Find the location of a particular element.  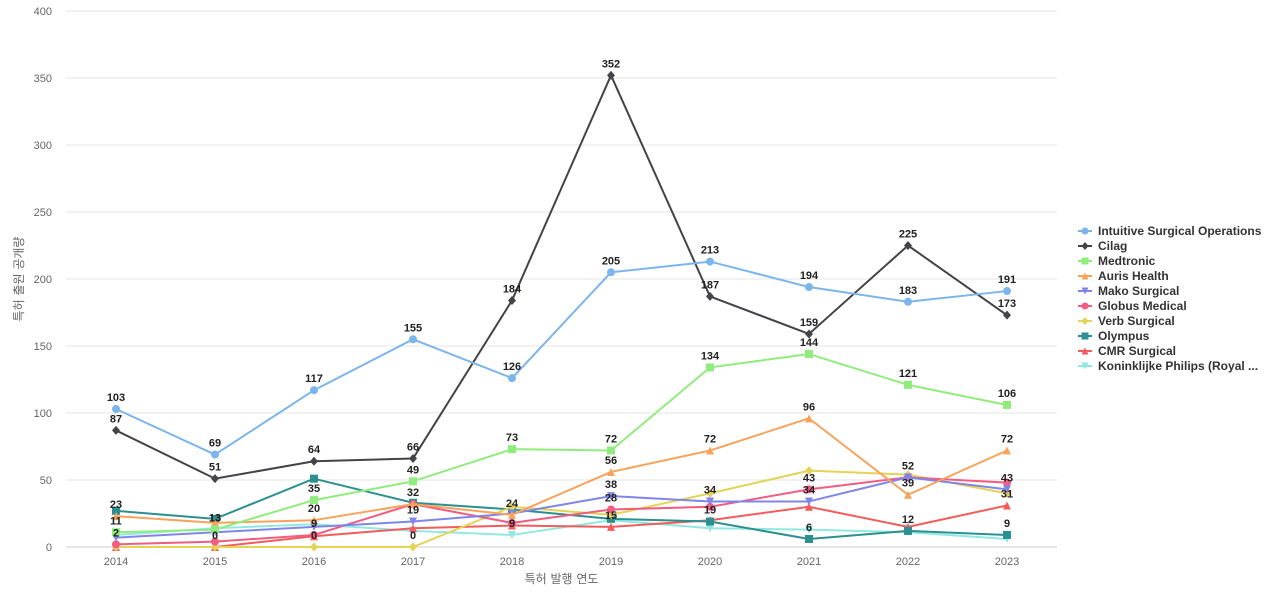

legend-item: Intuitive Surgical Operations is located at coordinates (1170, 231).